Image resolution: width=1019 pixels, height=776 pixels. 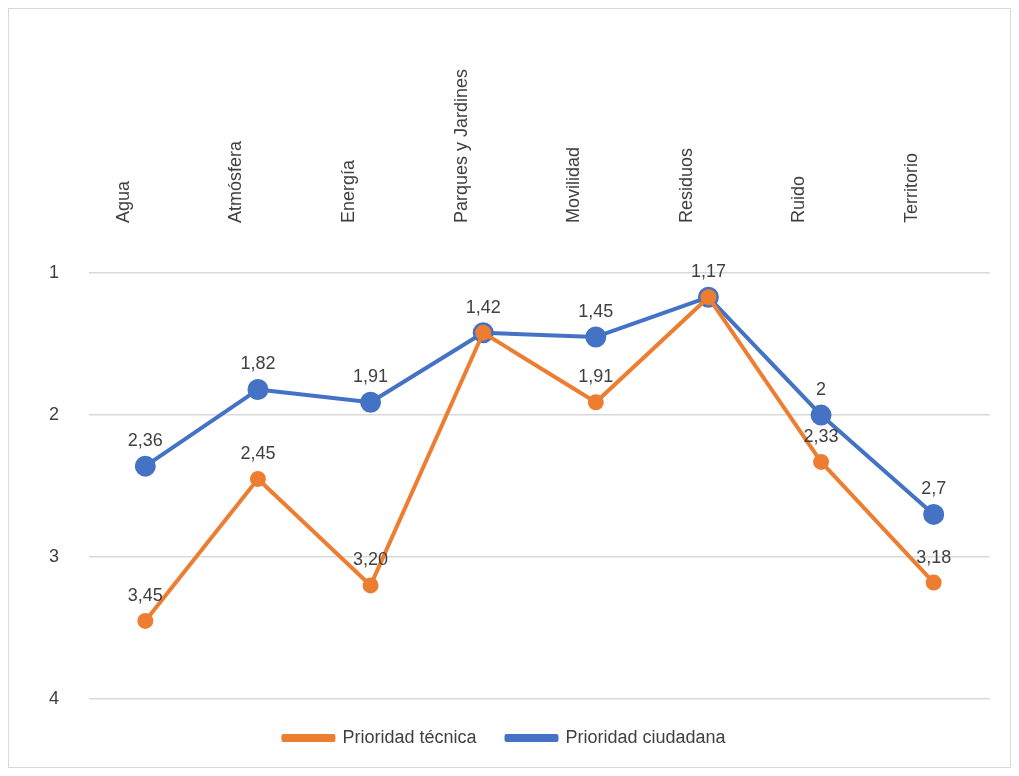 What do you see at coordinates (934, 488) in the screenshot?
I see `data-label: 2,7` at bounding box center [934, 488].